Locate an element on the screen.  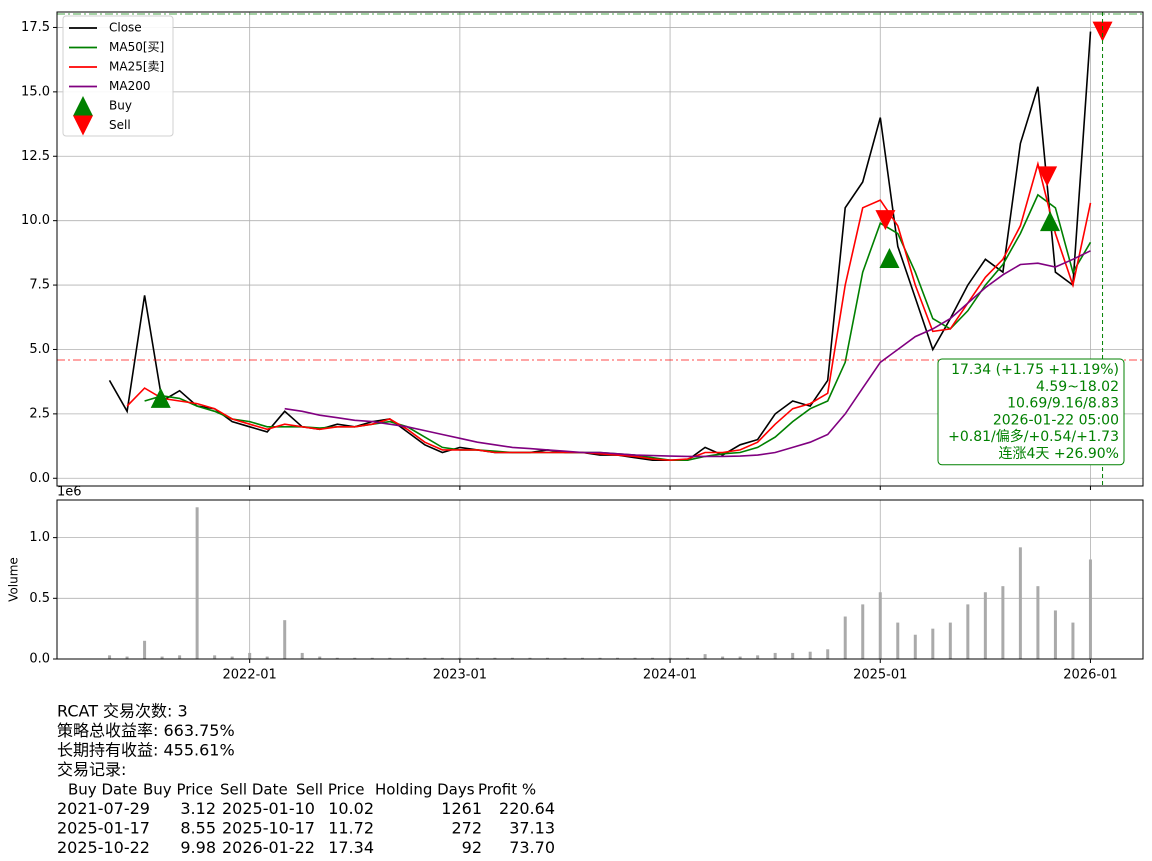
legend-label: MA200 is located at coordinates (129, 86).